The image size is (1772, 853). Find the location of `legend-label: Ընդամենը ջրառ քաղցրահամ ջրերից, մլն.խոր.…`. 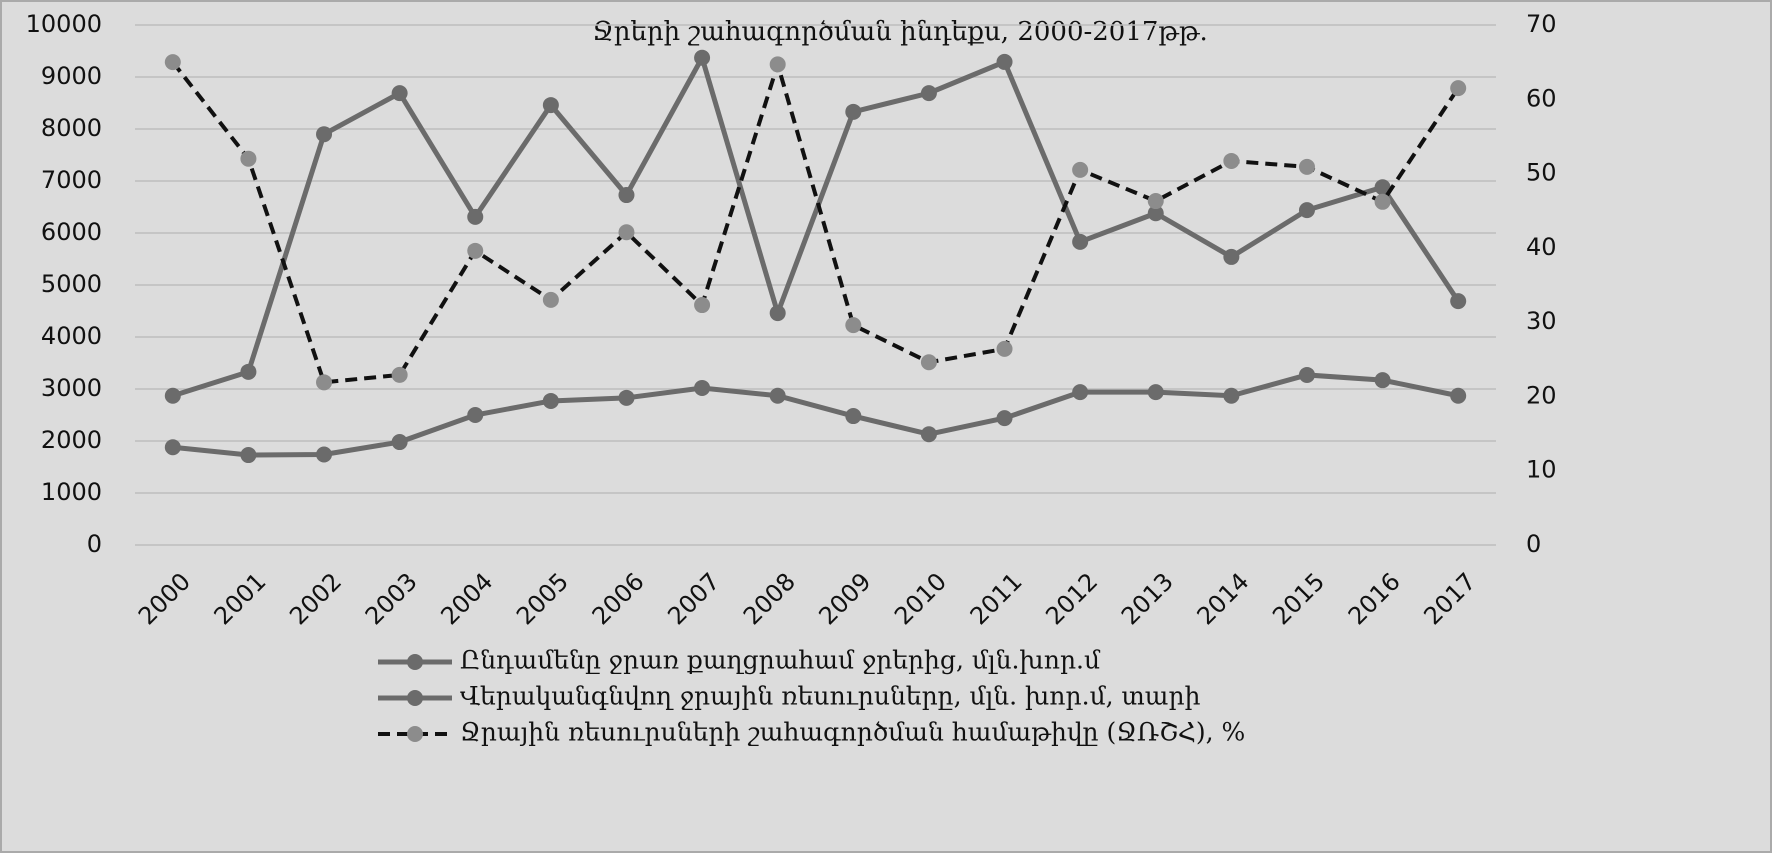

legend-label: Ընդամենը ջրառ քաղցրահամ ջրերից, մլն.խոր.… is located at coordinates (780, 660).